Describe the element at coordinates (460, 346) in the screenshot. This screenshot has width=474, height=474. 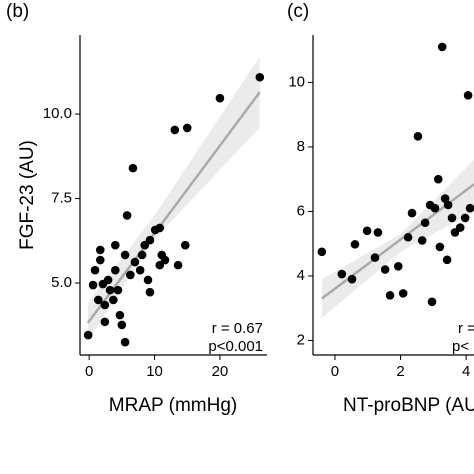
I see `annotation: p<` at that location.